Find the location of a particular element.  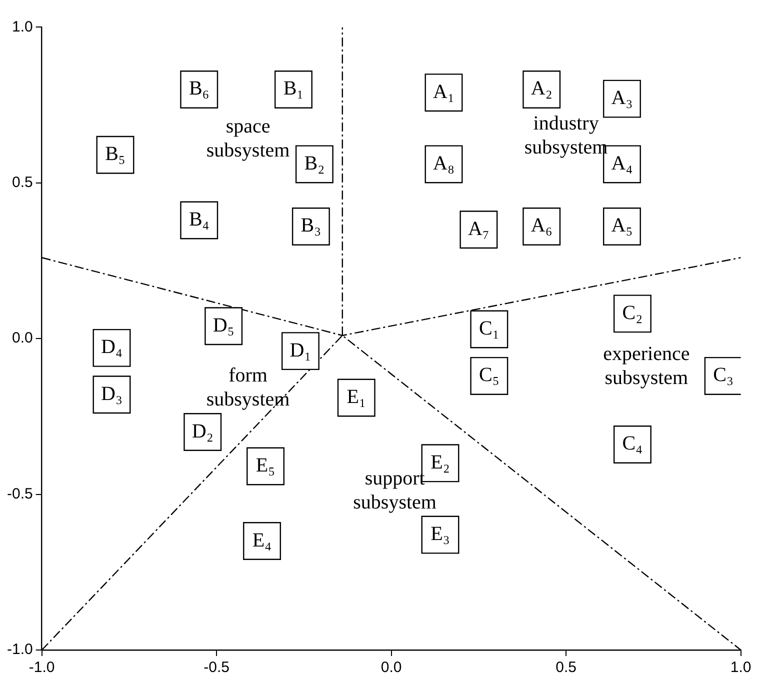

data-label: B₄ is located at coordinates (199, 219).